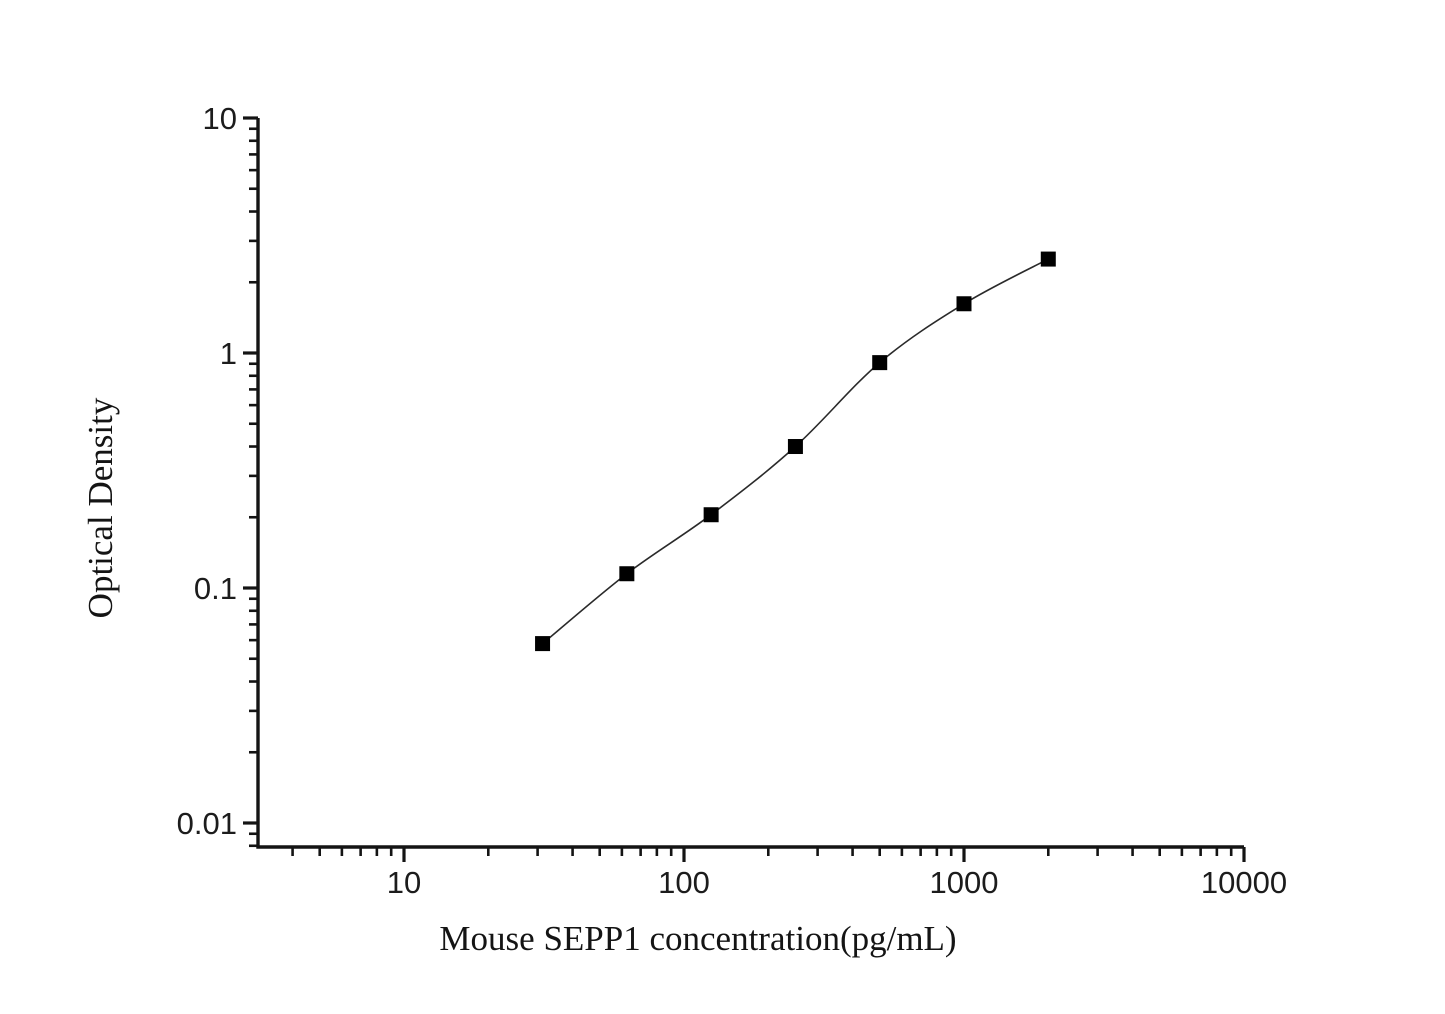  I want to click on x-axis-title: Mouse SEPP1 concentration(pg/mL), so click(697, 938).